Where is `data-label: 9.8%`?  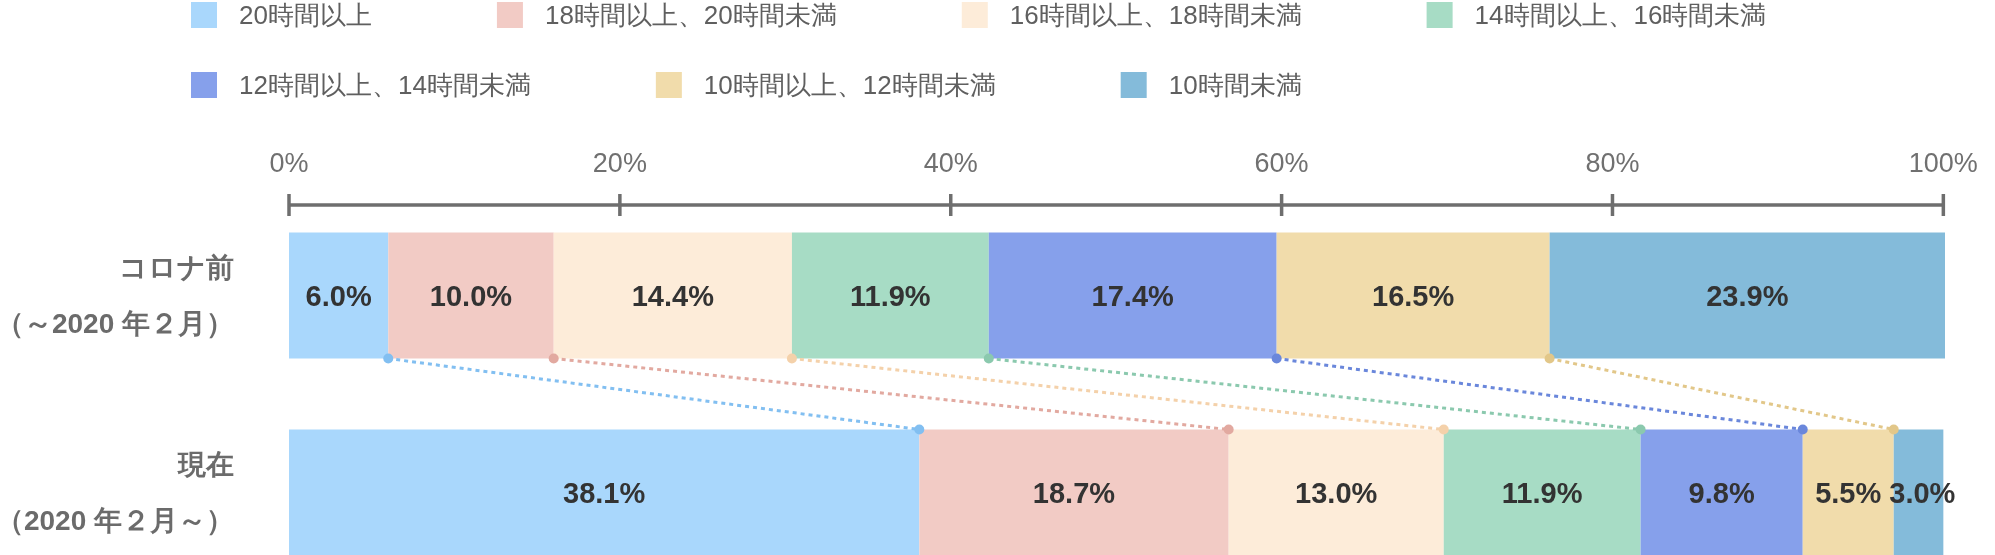 data-label: 9.8% is located at coordinates (1721, 492).